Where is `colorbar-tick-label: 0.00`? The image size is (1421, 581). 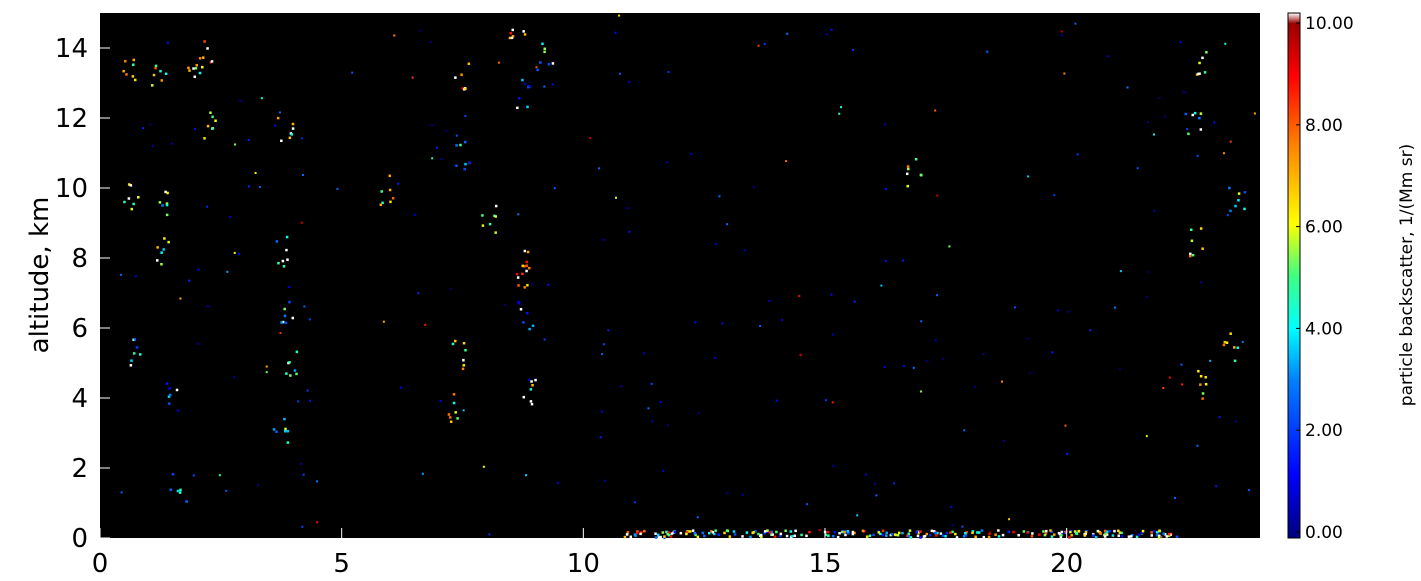
colorbar-tick-label: 0.00 is located at coordinates (1324, 533).